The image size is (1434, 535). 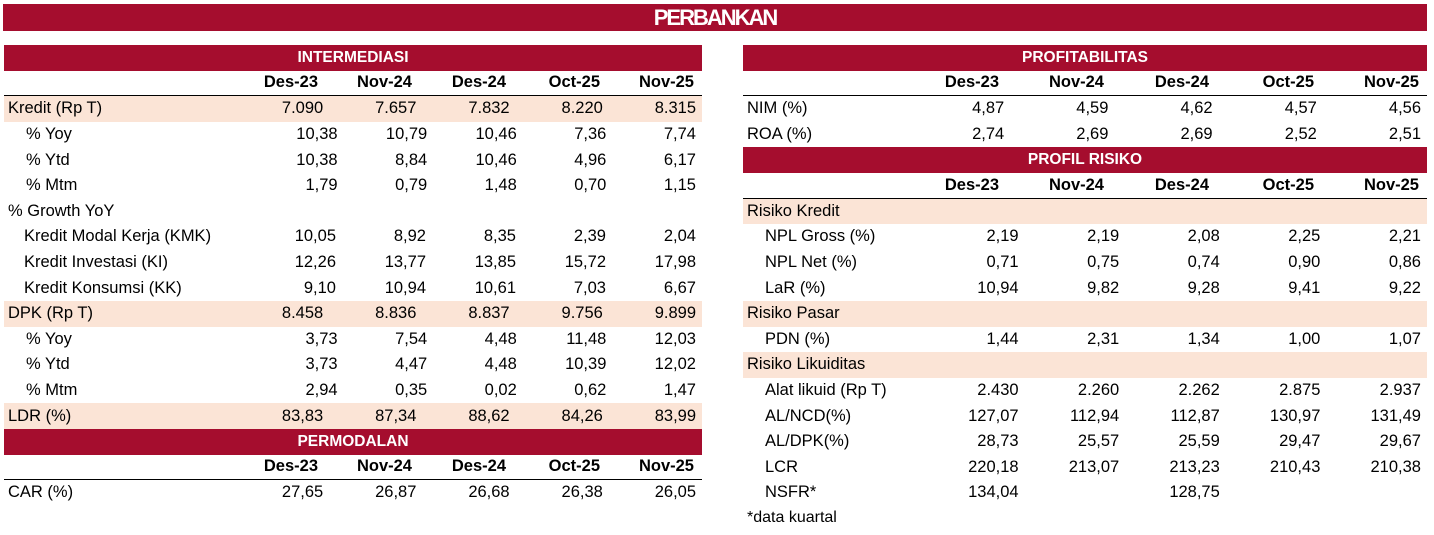 I want to click on table-cell: 0,35, so click(x=411, y=390).